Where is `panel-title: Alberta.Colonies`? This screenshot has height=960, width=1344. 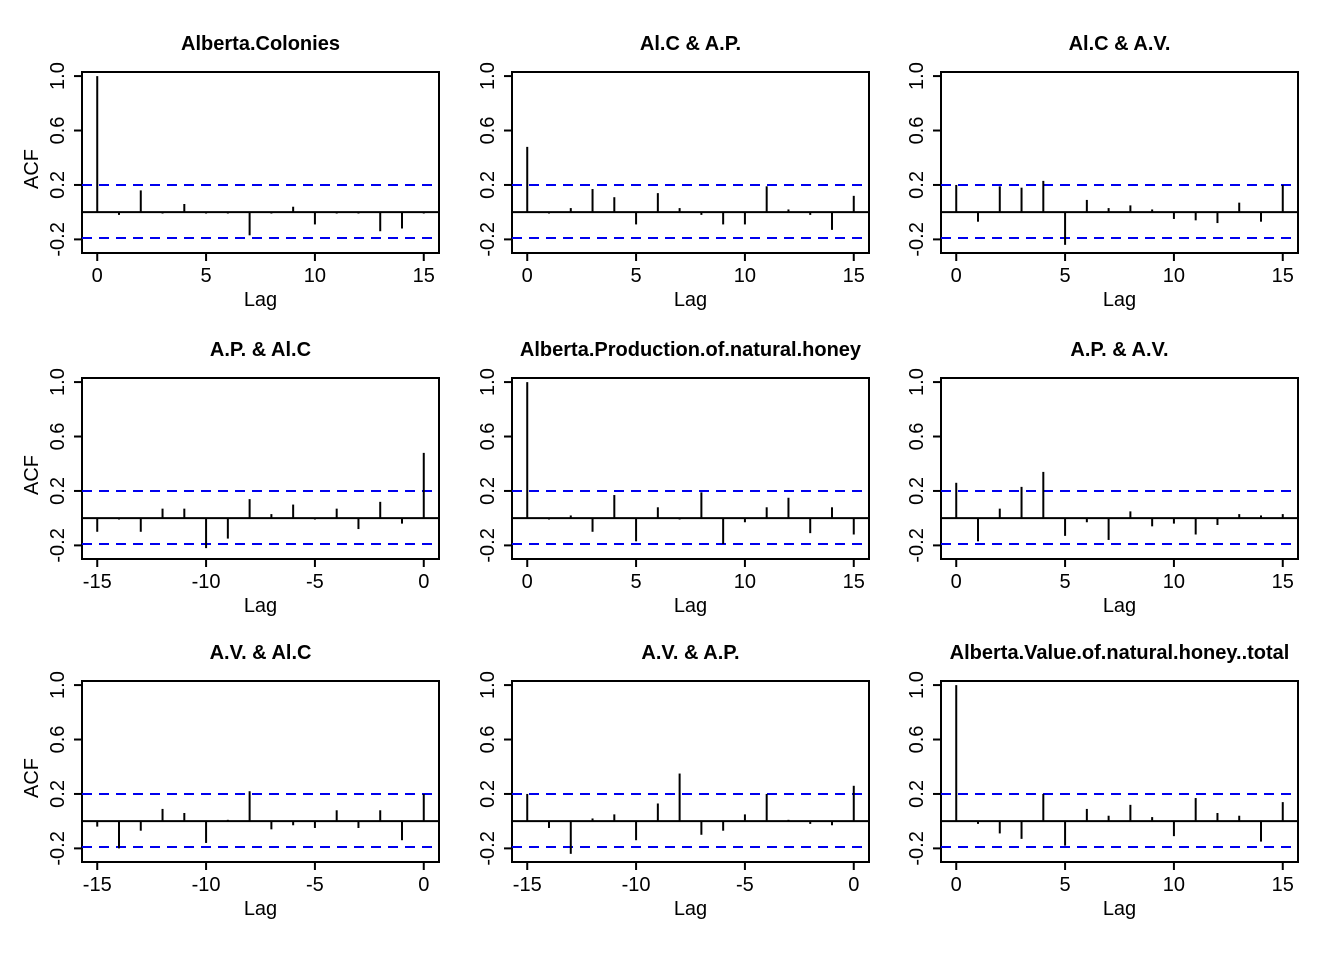
panel-title: Alberta.Colonies is located at coordinates (260, 44).